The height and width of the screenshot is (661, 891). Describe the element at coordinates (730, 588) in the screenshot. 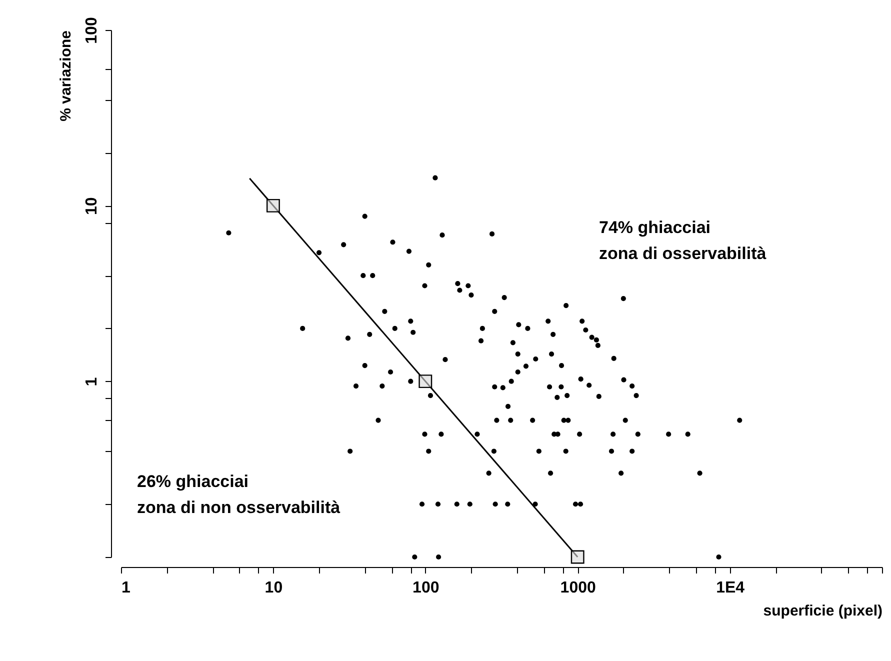

I see `x-tick-label: 1E4` at that location.